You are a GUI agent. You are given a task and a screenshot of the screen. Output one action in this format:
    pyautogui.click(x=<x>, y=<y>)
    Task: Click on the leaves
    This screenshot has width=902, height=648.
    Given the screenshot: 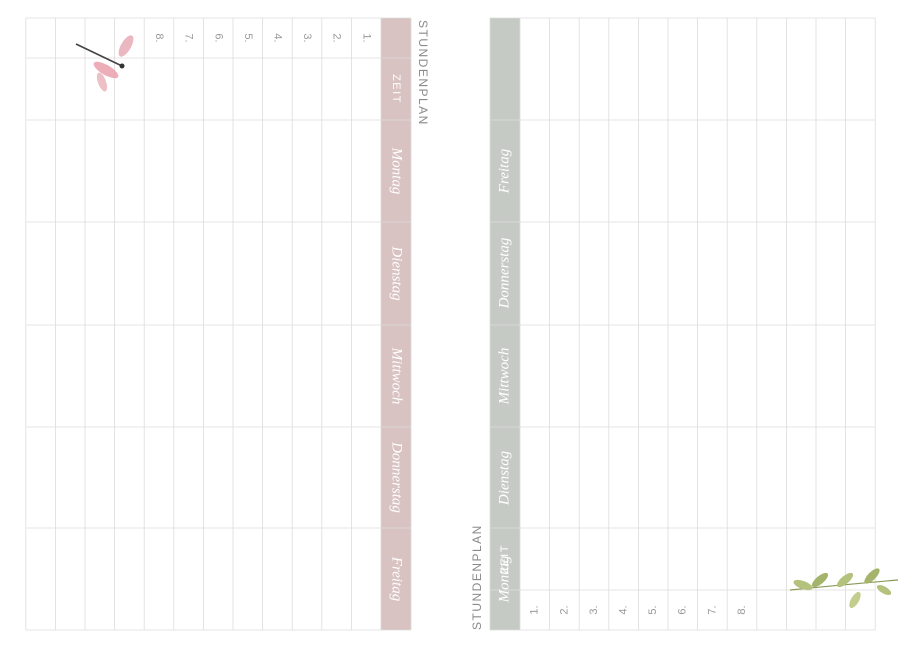 What is the action you would take?
    pyautogui.click(x=844, y=588)
    